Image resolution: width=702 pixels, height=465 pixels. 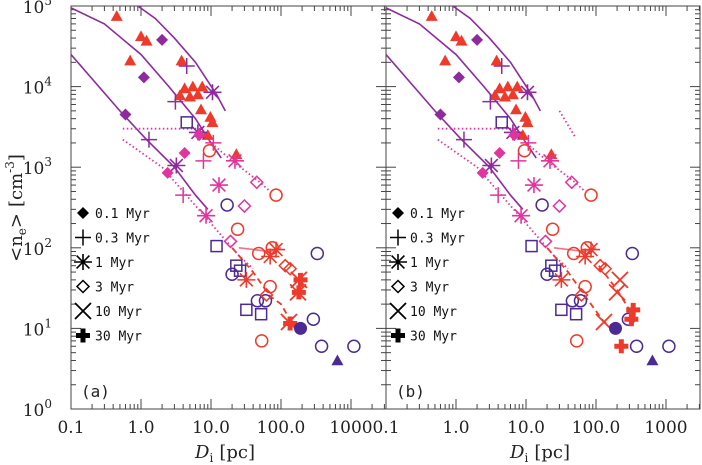 What do you see at coordinates (665, 428) in the screenshot?
I see `x-tick-label: 1000` at bounding box center [665, 428].